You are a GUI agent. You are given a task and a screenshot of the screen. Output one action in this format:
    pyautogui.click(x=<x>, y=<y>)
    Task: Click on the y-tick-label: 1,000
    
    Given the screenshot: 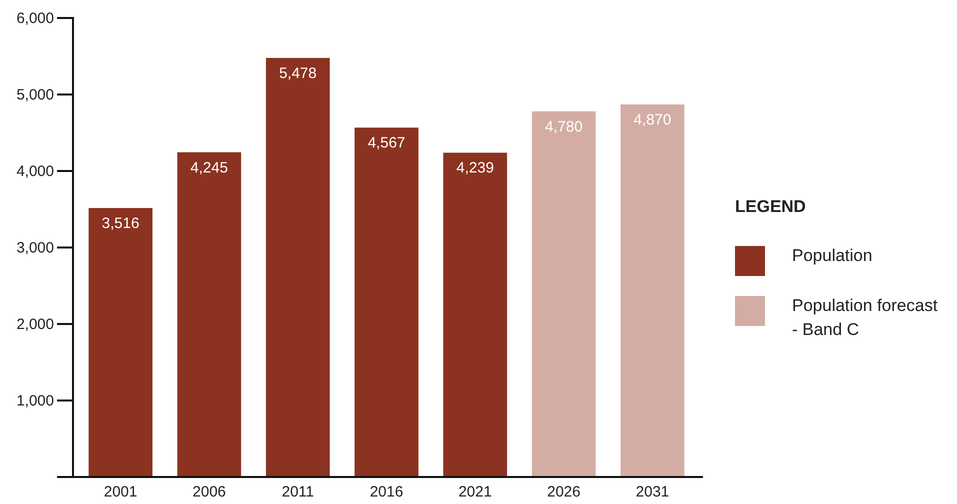 What is the action you would take?
    pyautogui.click(x=35, y=401)
    